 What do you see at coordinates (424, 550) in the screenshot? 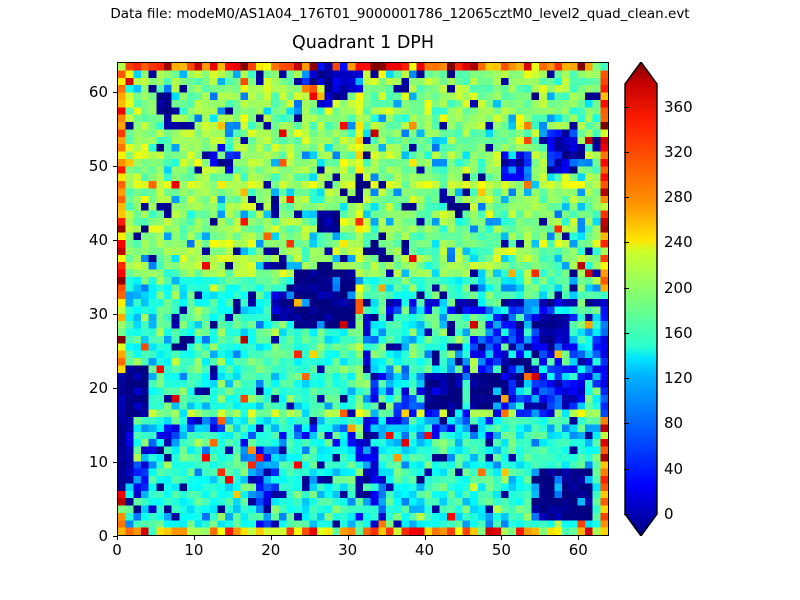
I see `x-tick-label: 40` at bounding box center [424, 550].